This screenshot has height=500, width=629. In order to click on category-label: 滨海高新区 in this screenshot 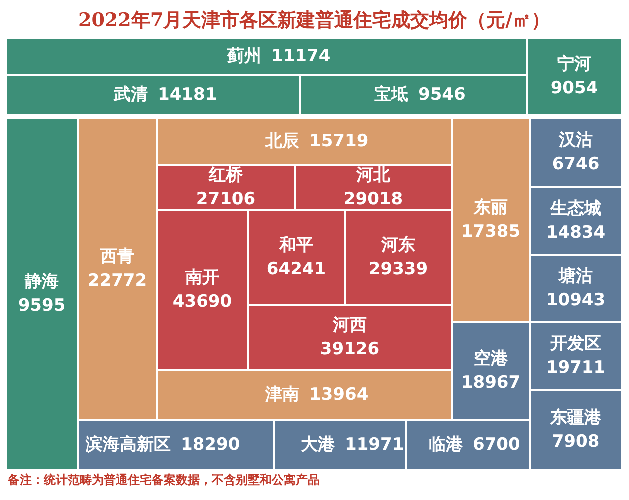, I will do `click(128, 445)`.